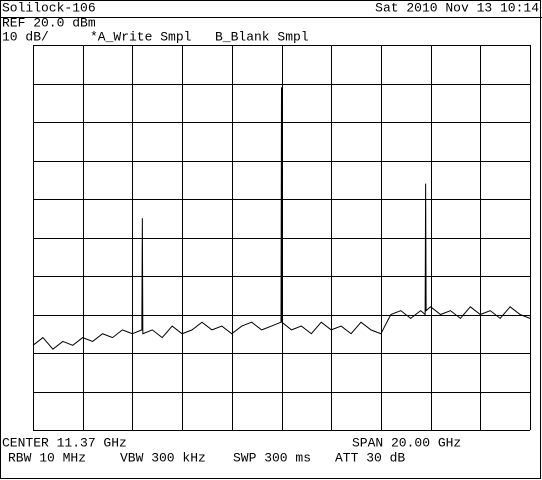  What do you see at coordinates (25, 36) in the screenshot?
I see `scale: 10 dB/` at bounding box center [25, 36].